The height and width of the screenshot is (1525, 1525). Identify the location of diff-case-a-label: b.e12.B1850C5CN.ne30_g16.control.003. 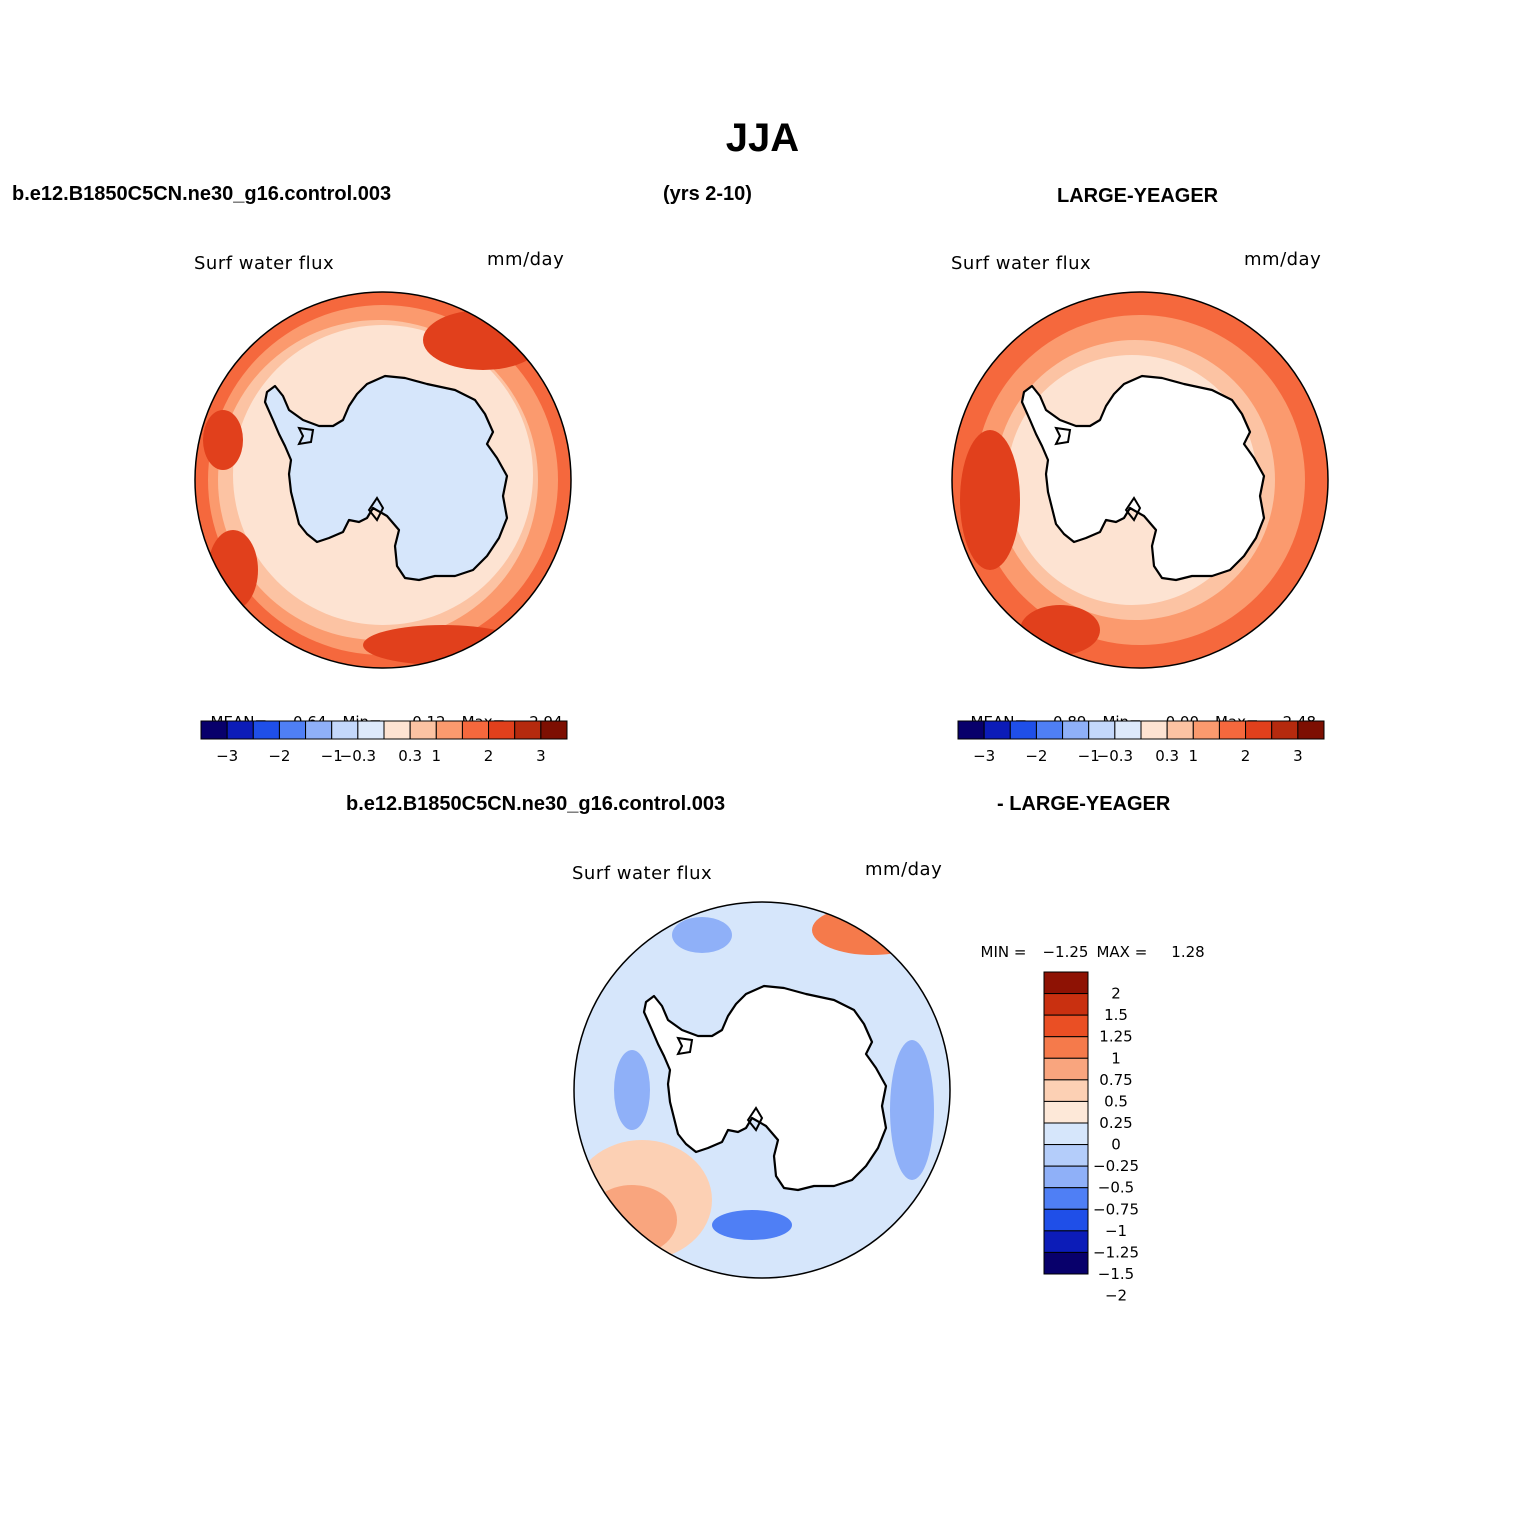
(536, 804).